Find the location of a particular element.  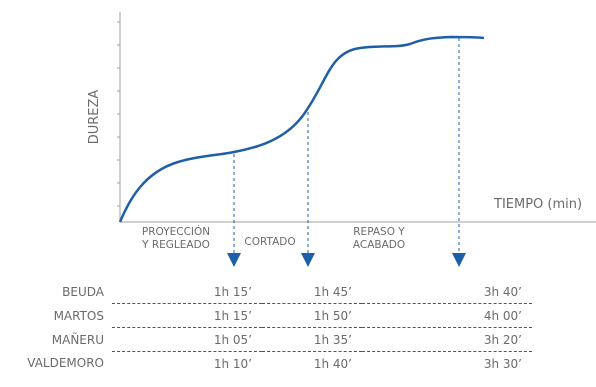

time-cell: 3h 30’ is located at coordinates (502, 363).